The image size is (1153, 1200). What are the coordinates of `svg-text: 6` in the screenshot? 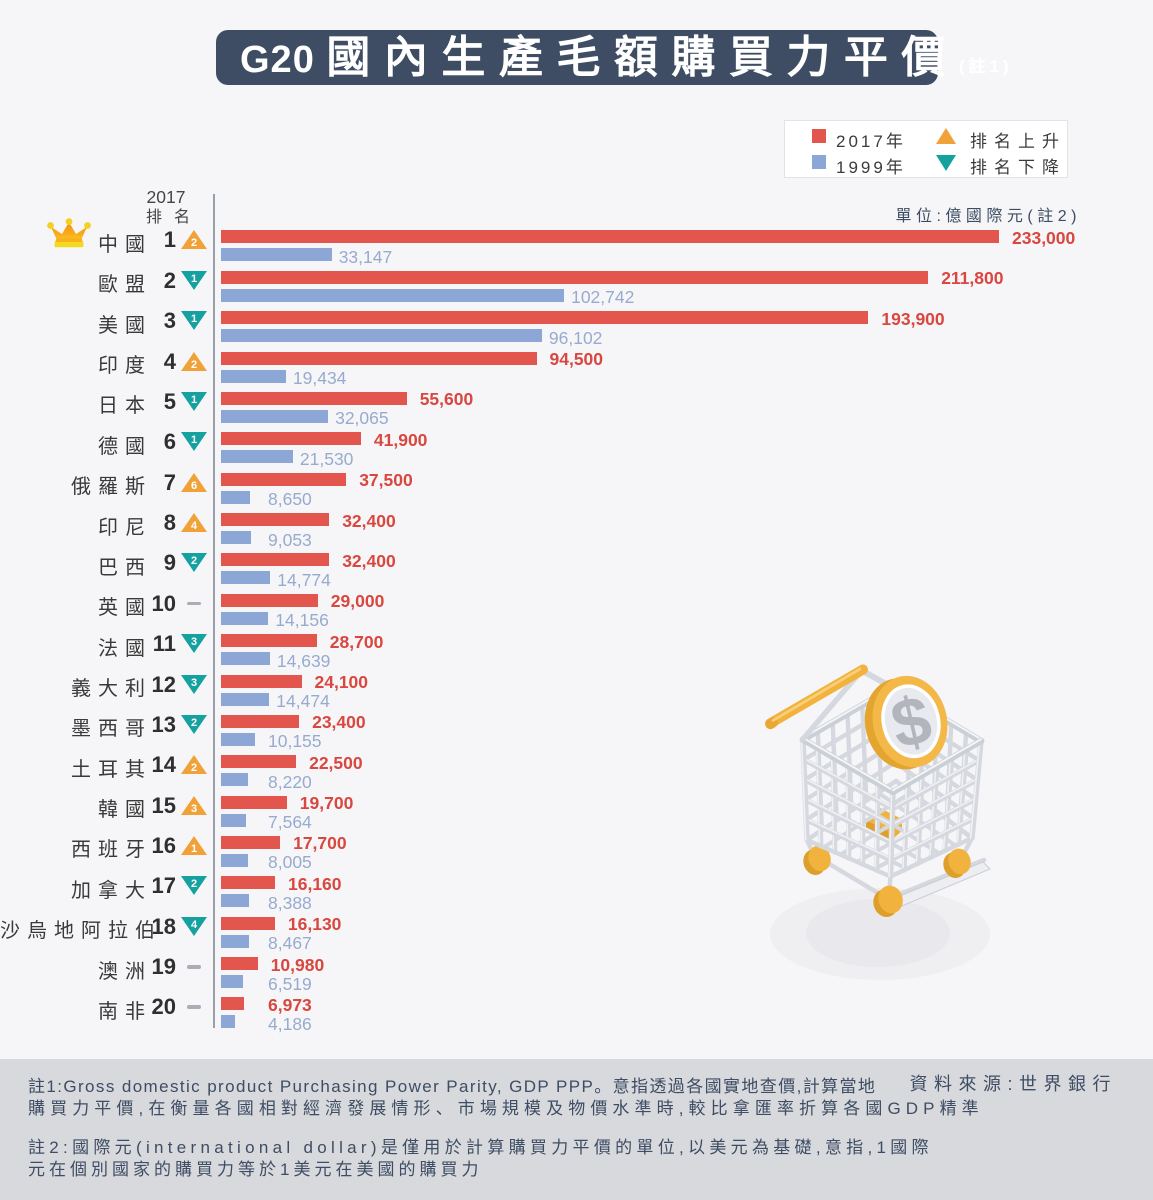 It's located at (193, 486).